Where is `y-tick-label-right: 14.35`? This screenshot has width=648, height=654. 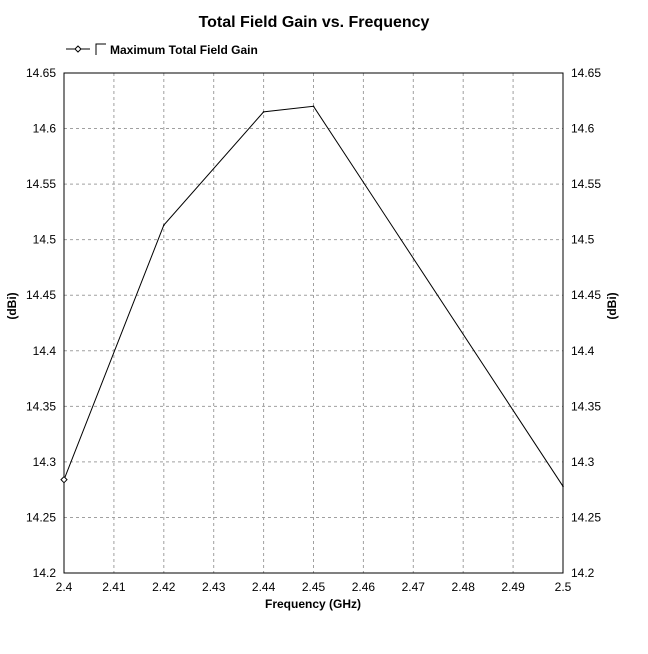 y-tick-label-right: 14.35 is located at coordinates (586, 406).